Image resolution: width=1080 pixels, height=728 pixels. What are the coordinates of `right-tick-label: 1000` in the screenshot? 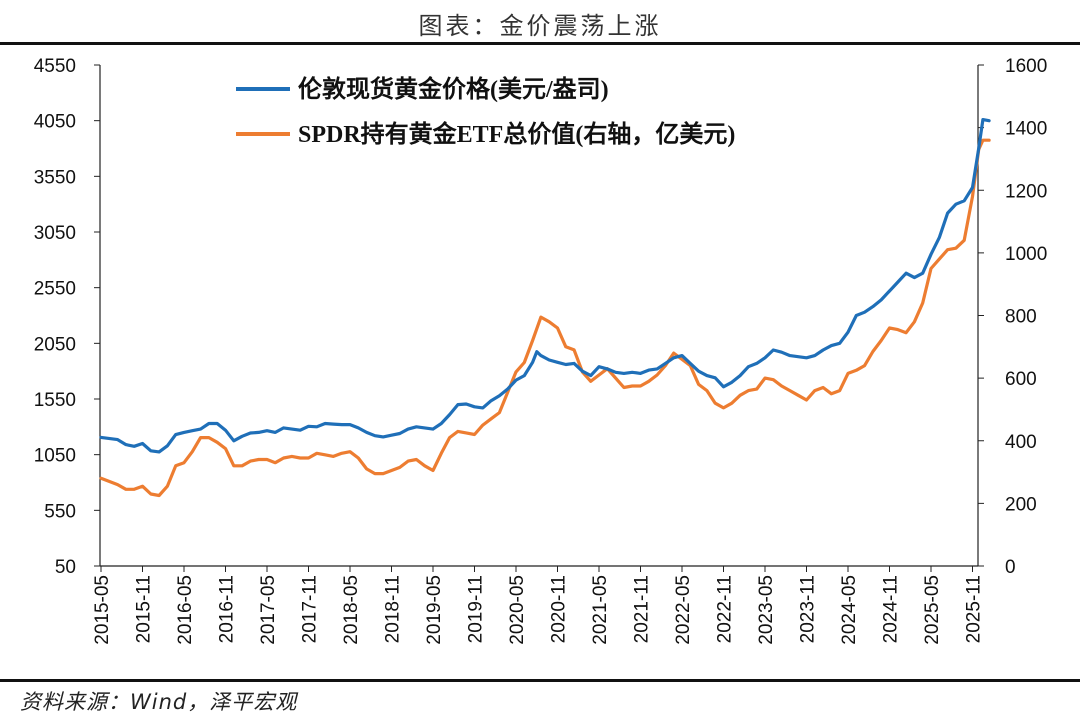 It's located at (1026, 254).